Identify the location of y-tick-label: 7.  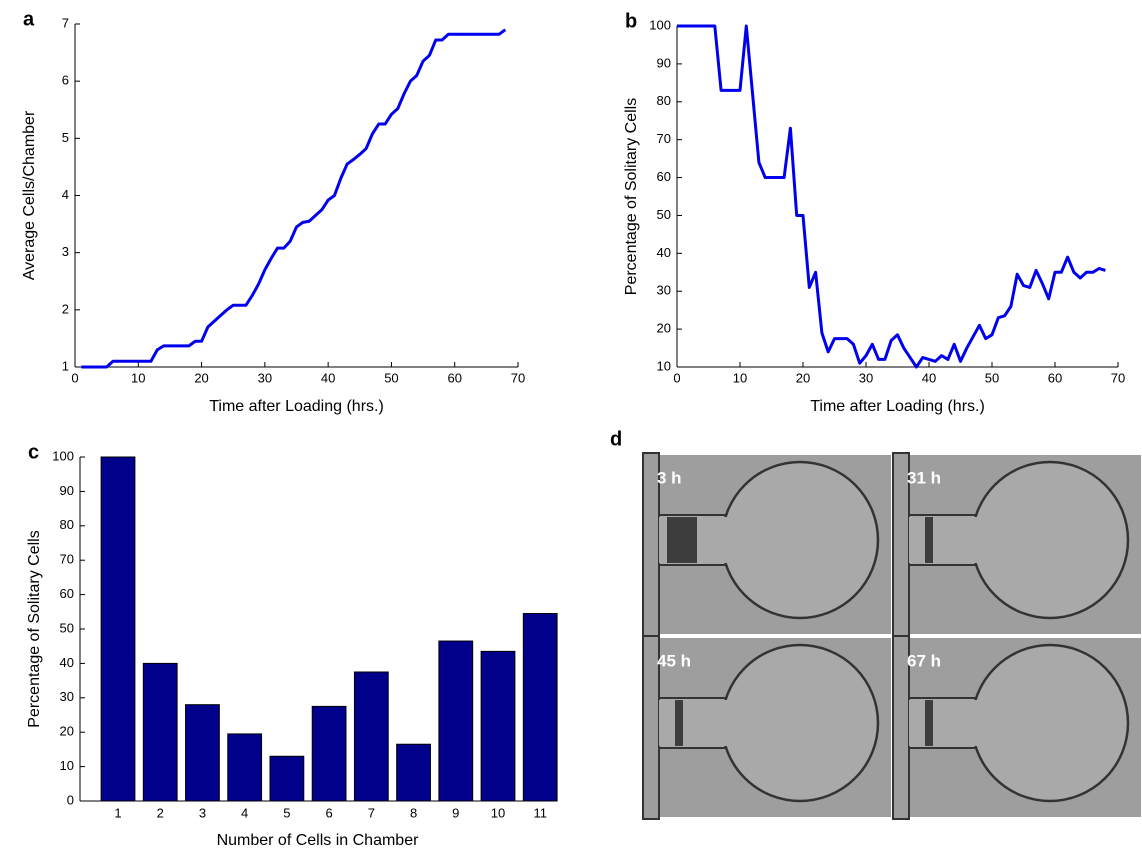
(65, 22).